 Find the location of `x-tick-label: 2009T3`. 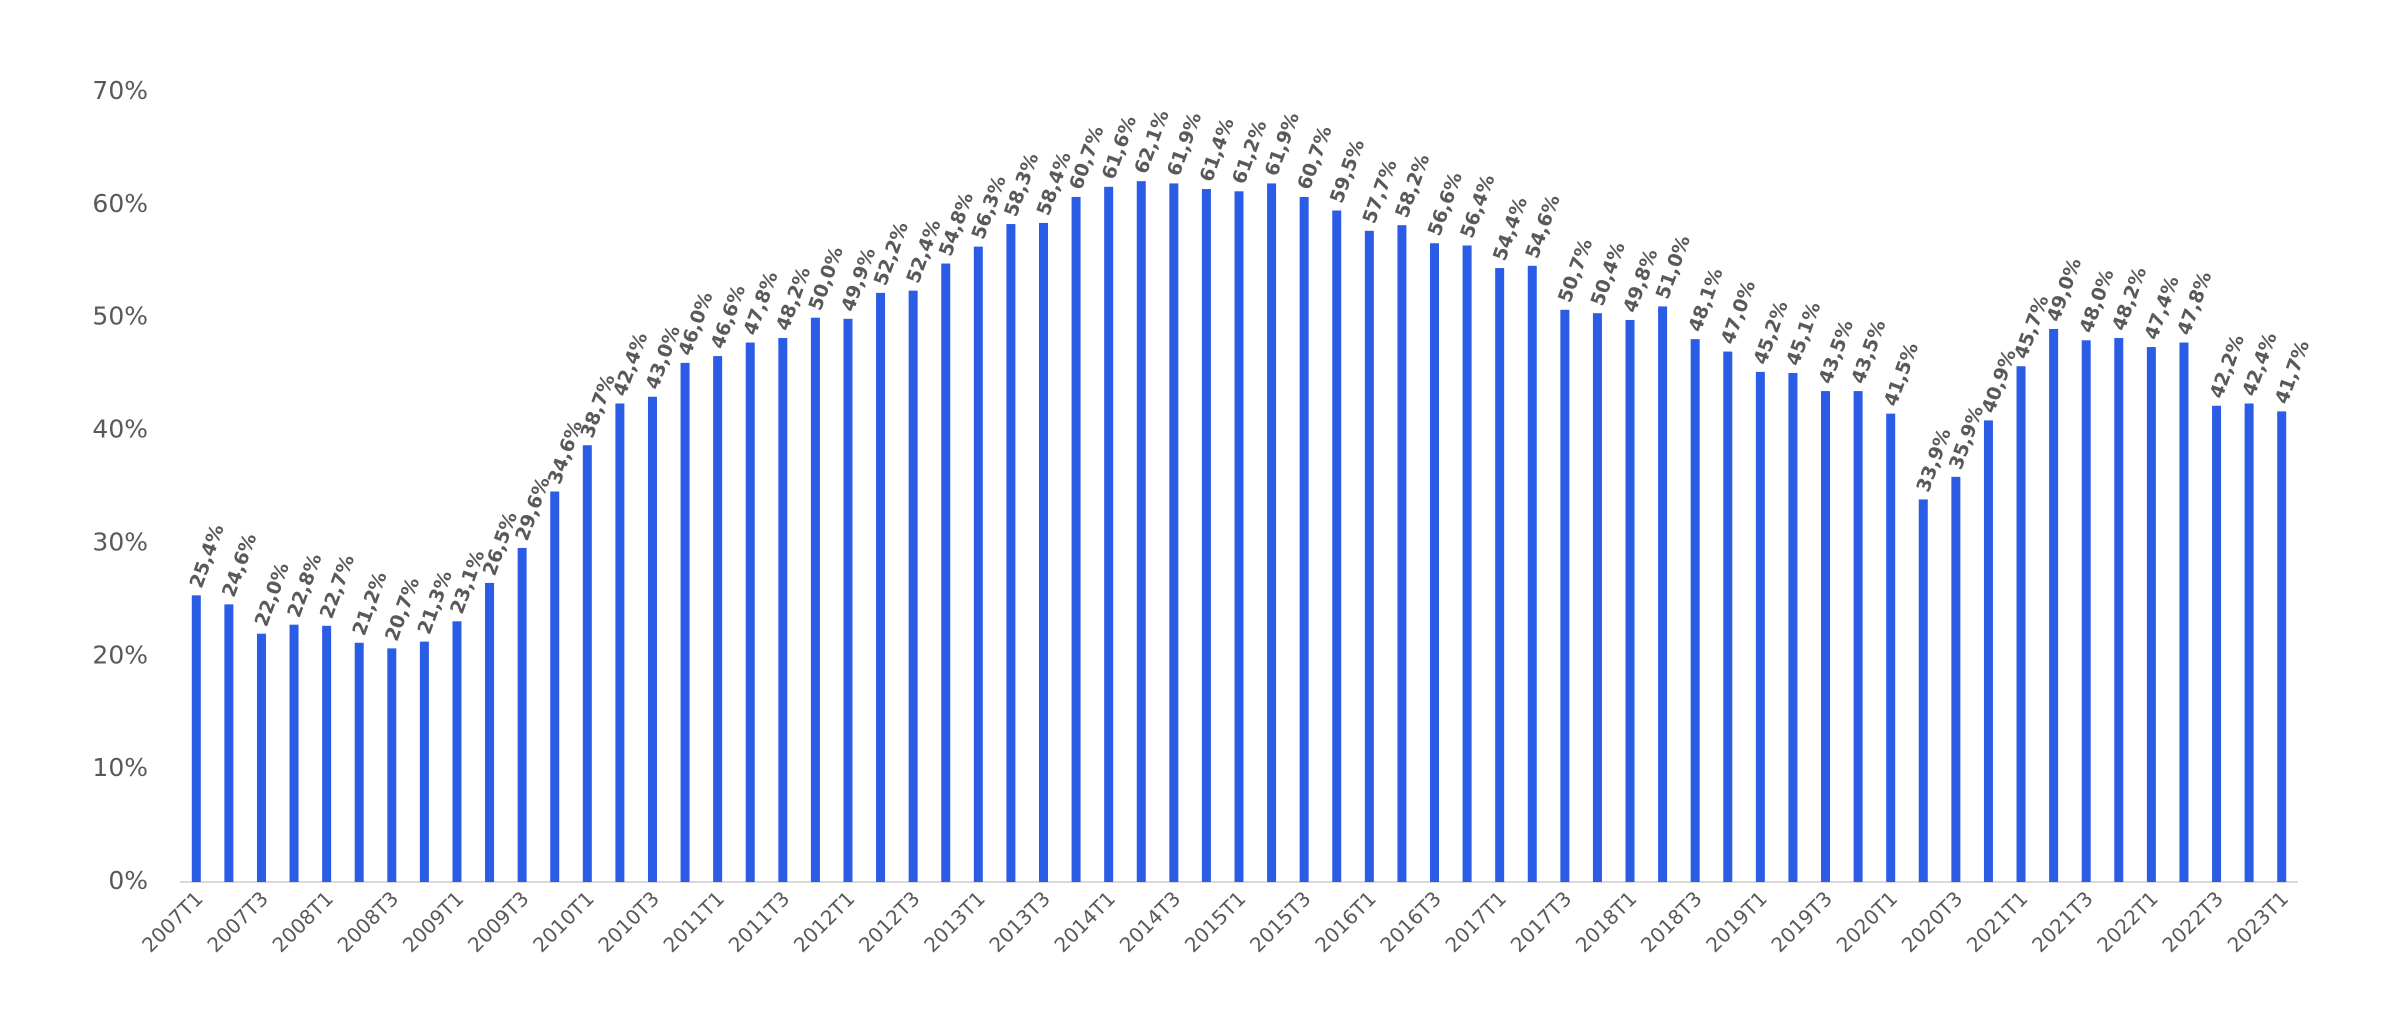

x-tick-label: 2009T3 is located at coordinates (498, 921).